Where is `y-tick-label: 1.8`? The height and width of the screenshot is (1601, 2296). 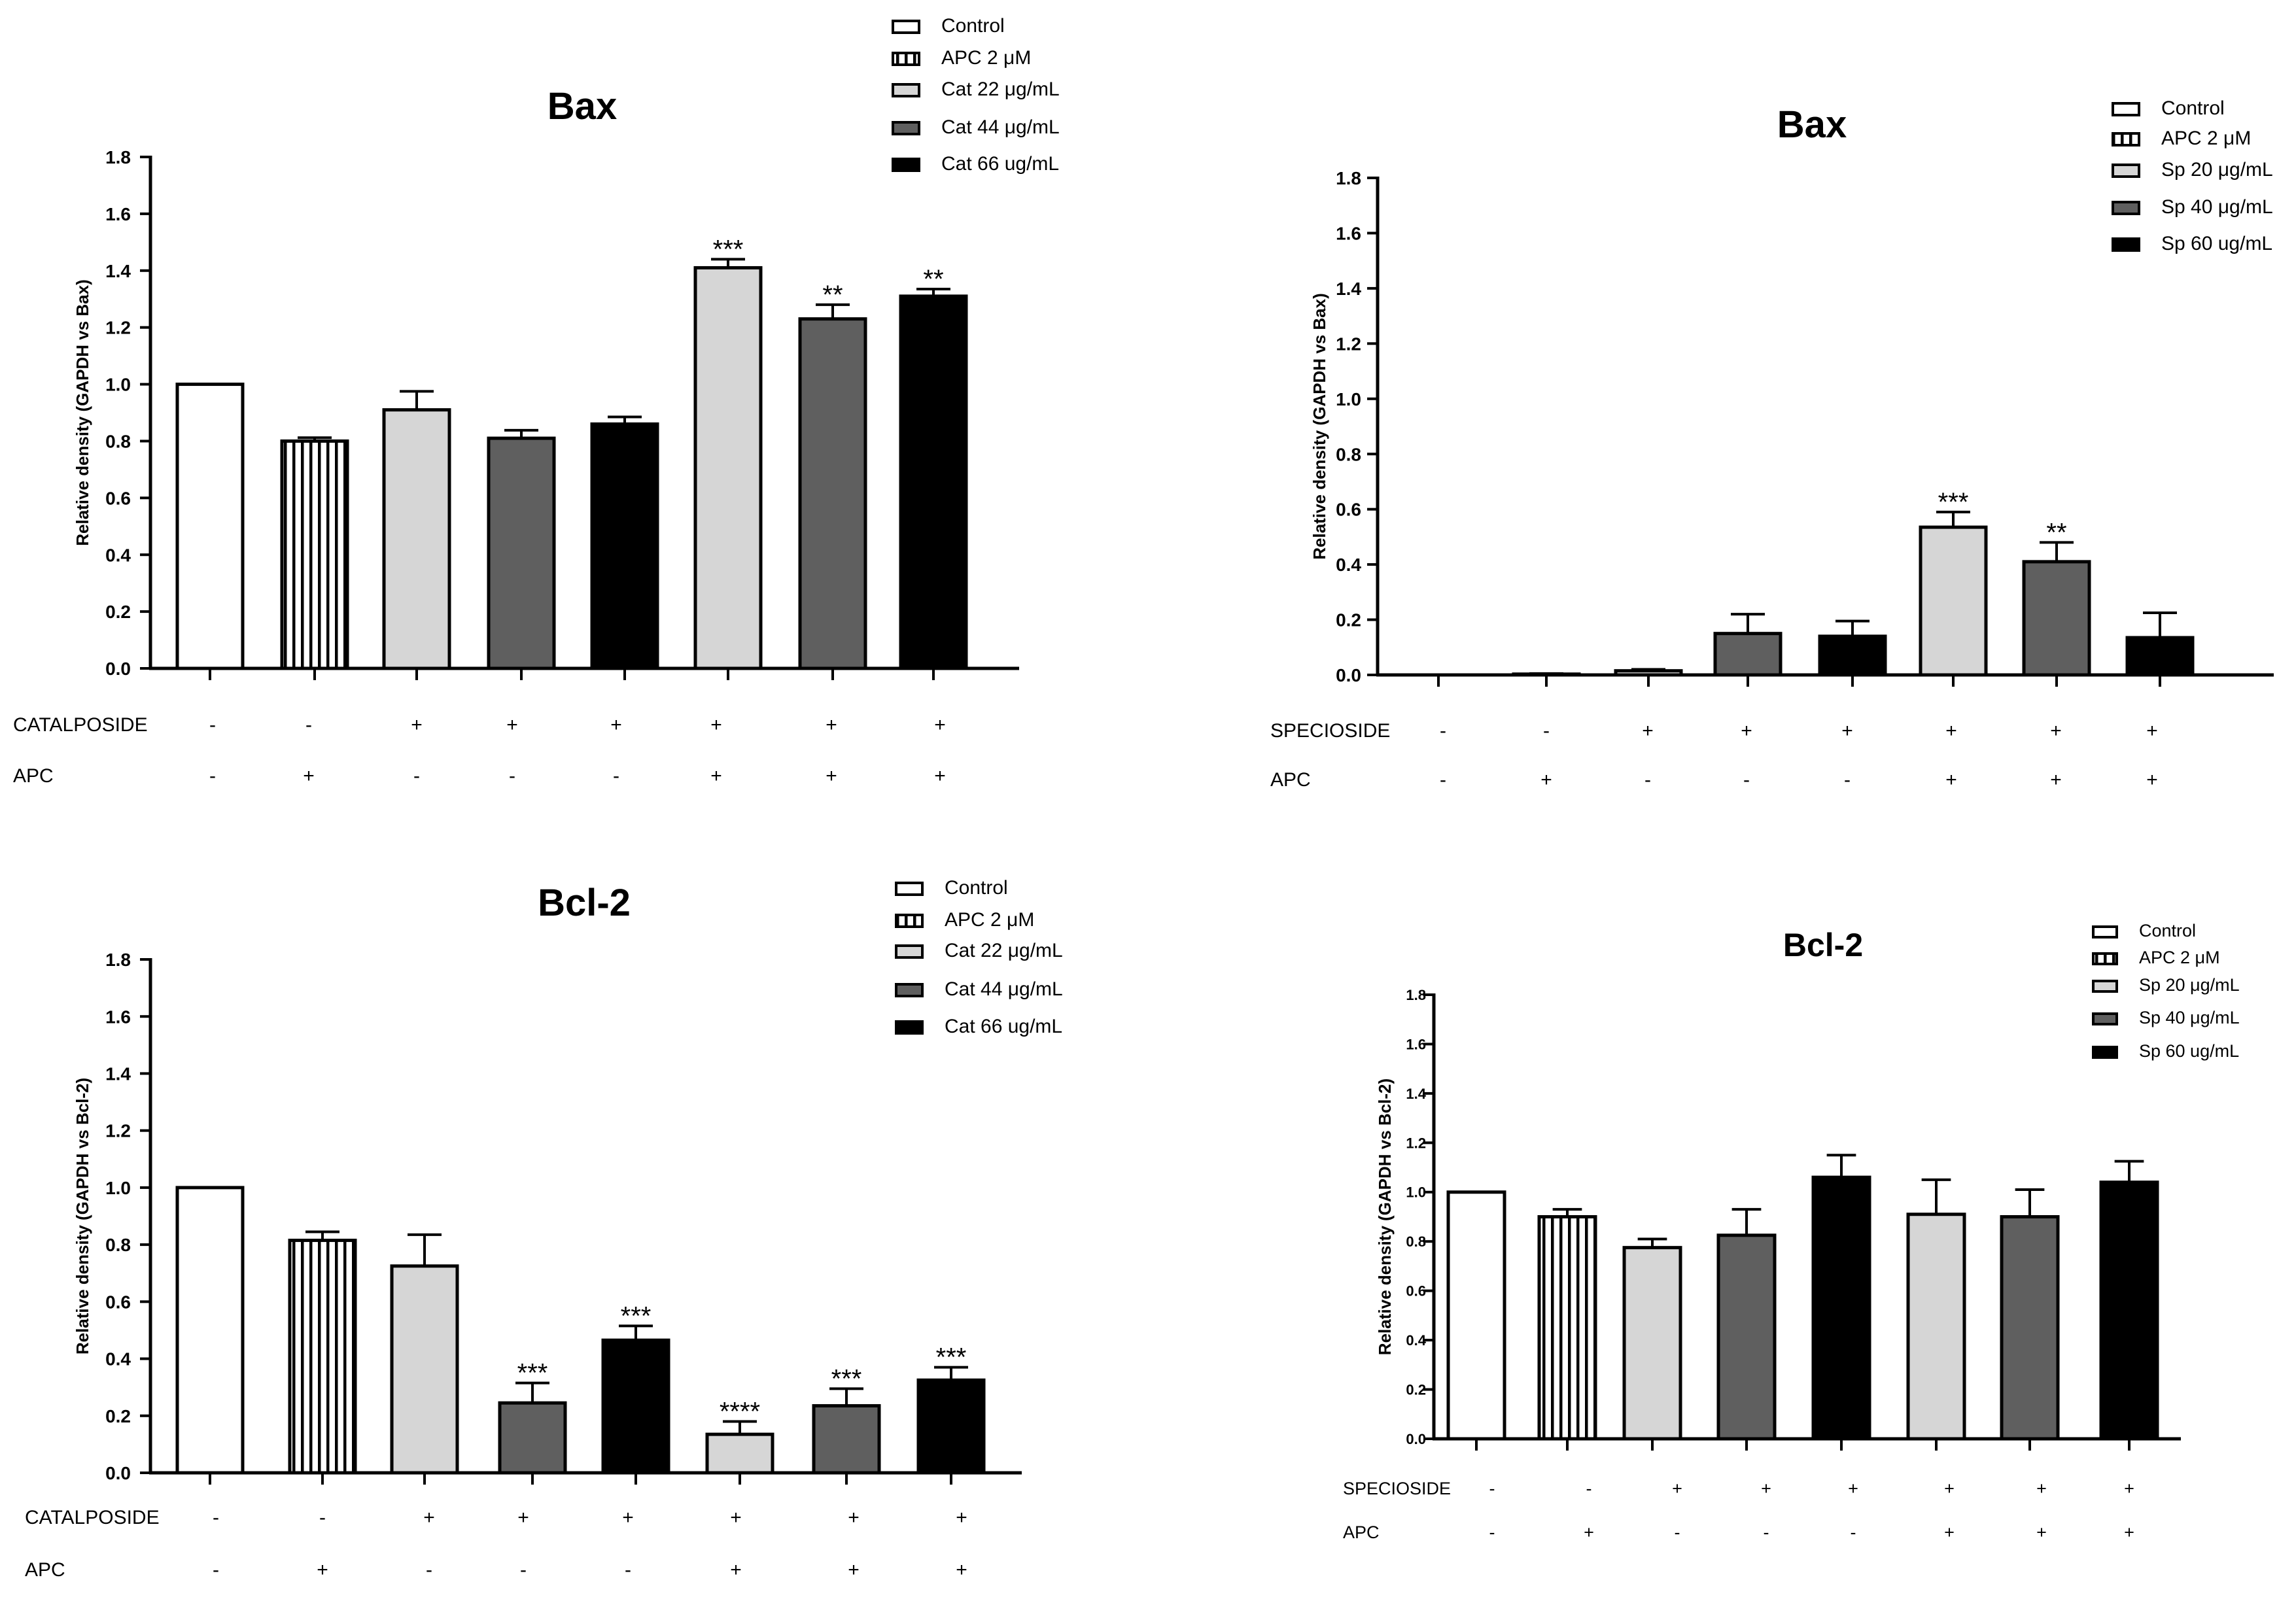
y-tick-label: 1.8 is located at coordinates (118, 157).